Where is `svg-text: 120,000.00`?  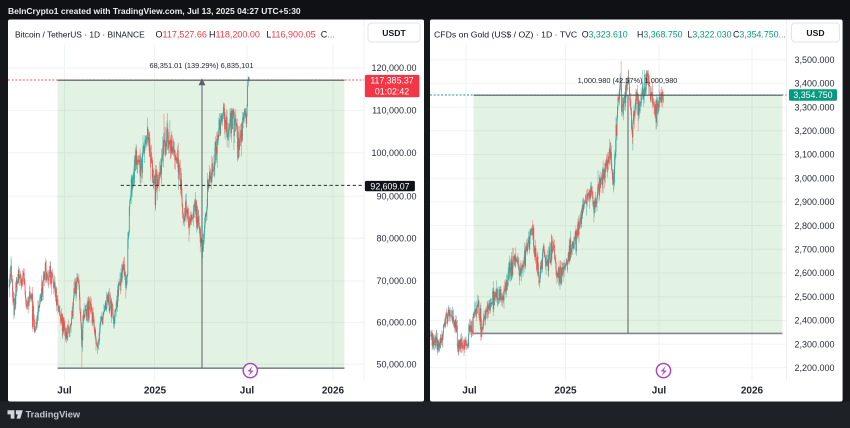 svg-text: 120,000.00 is located at coordinates (393, 68).